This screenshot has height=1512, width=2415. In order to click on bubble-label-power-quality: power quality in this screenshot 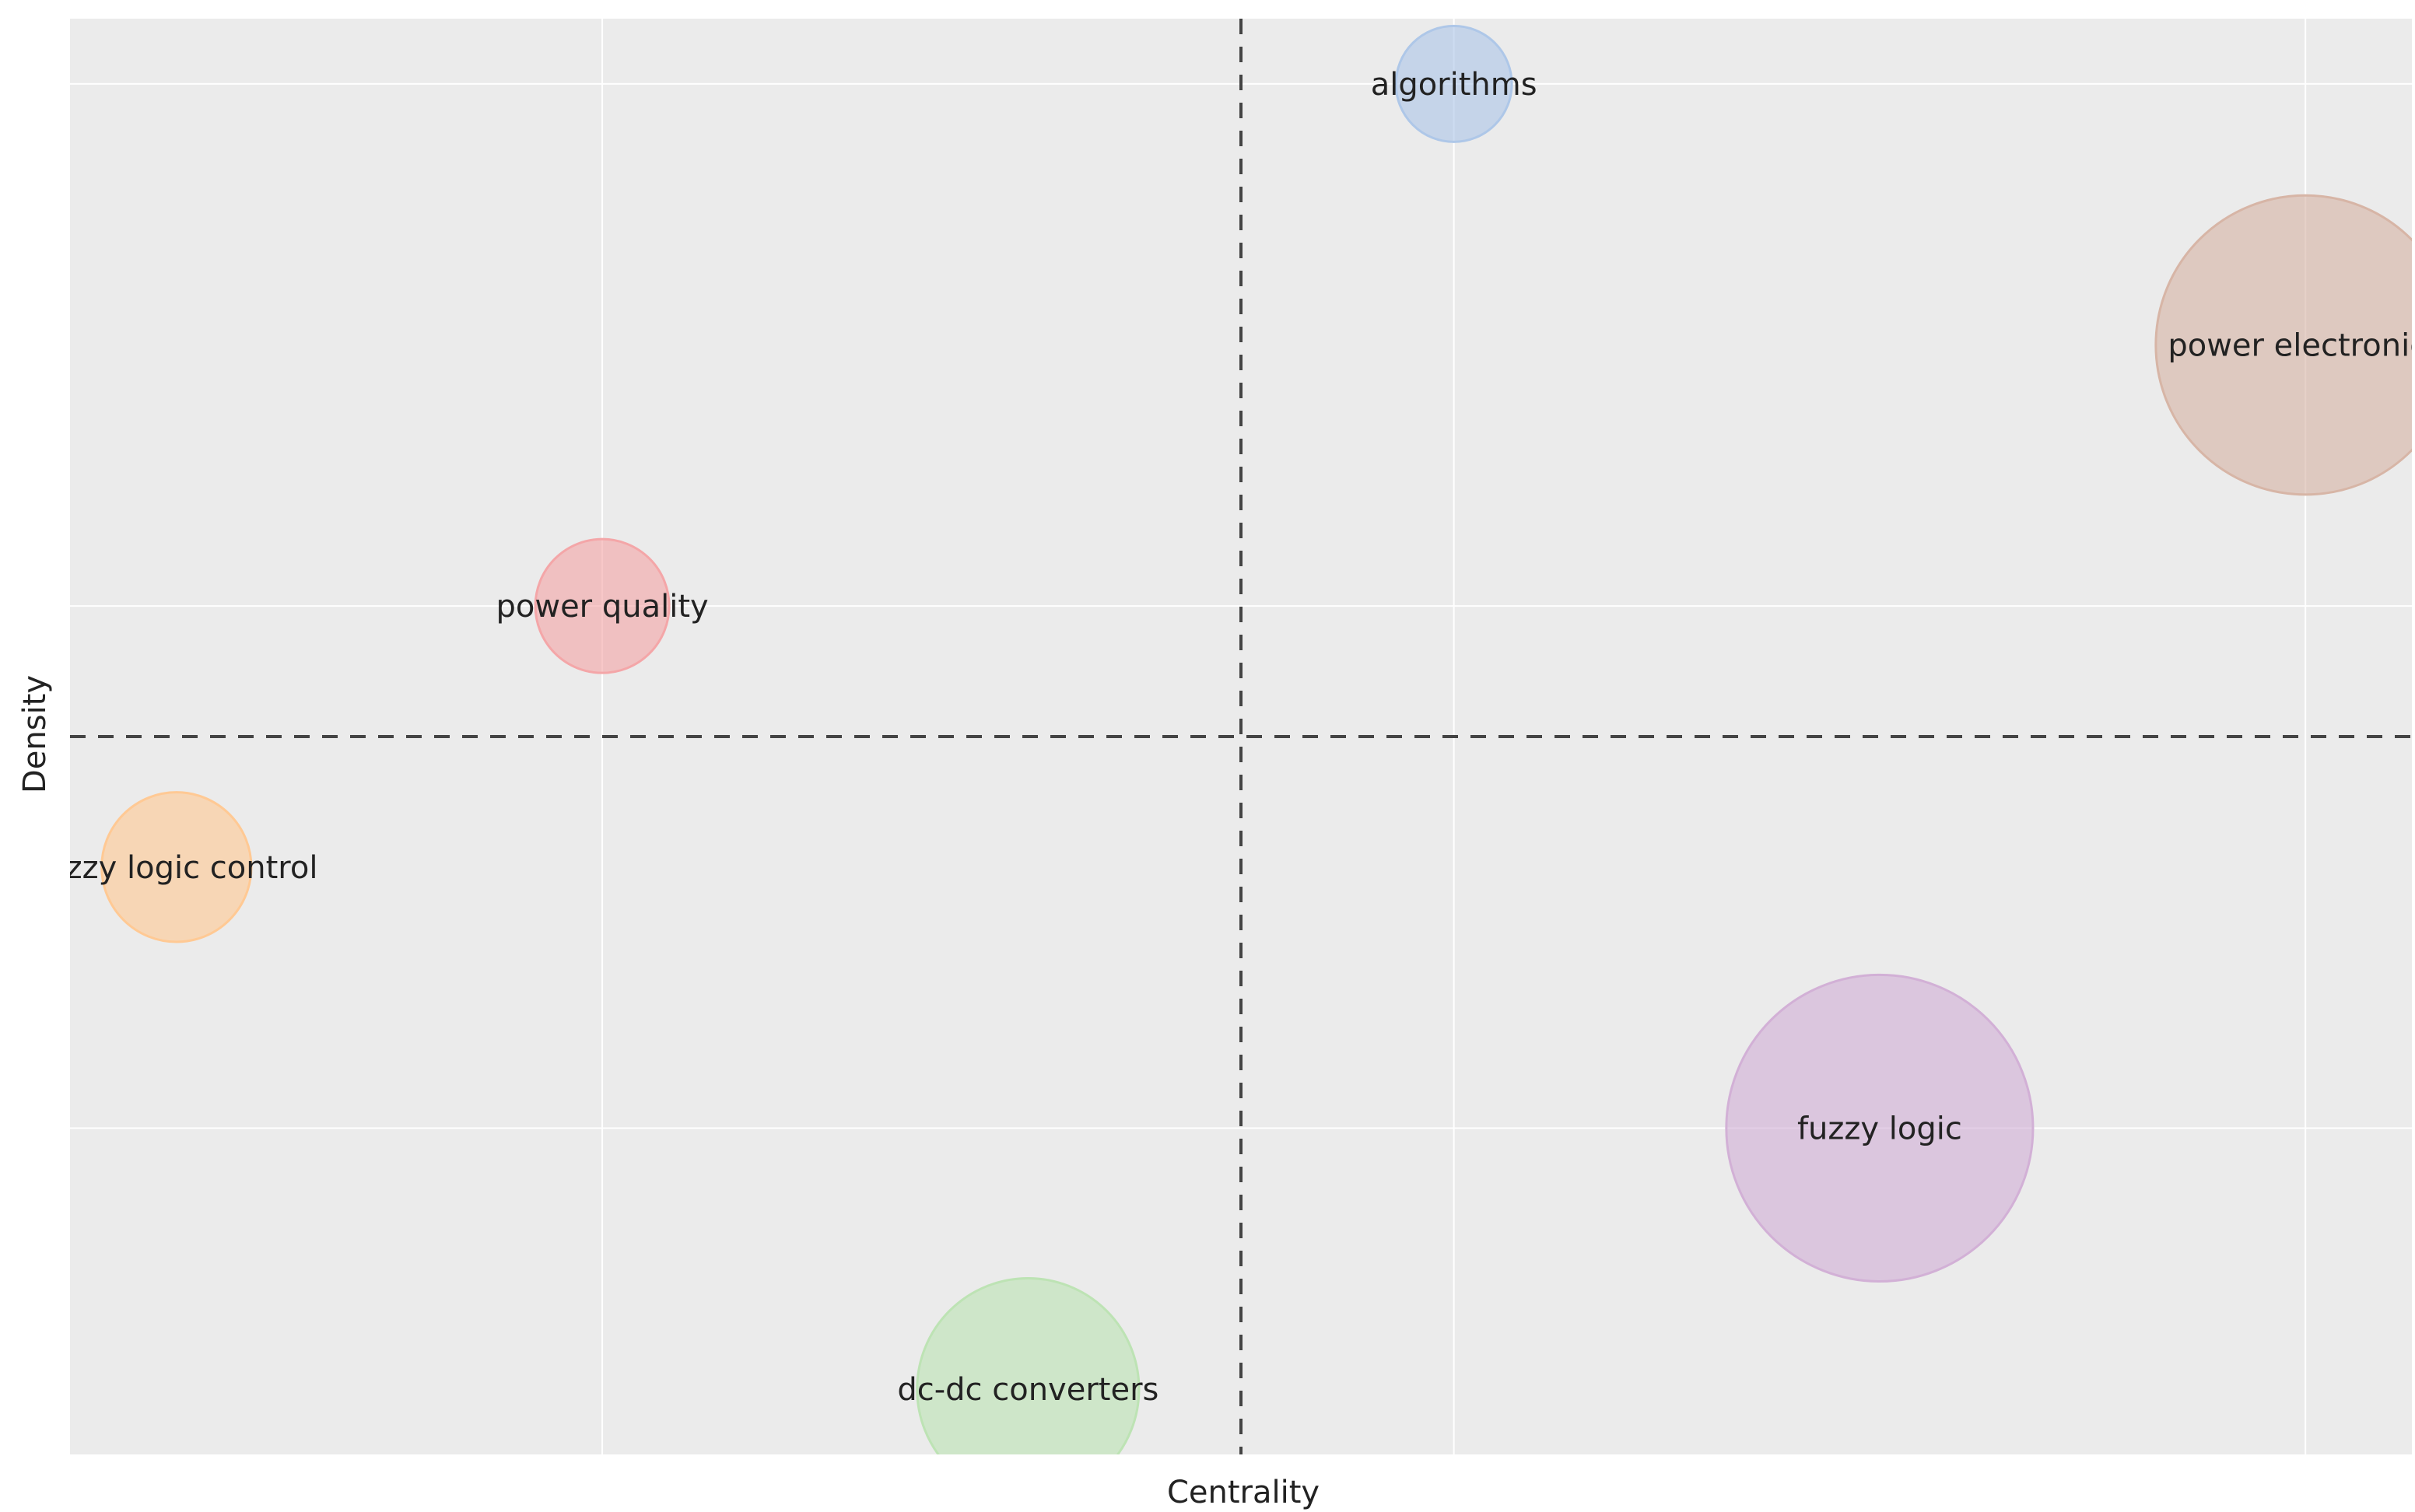, I will do `click(602, 607)`.